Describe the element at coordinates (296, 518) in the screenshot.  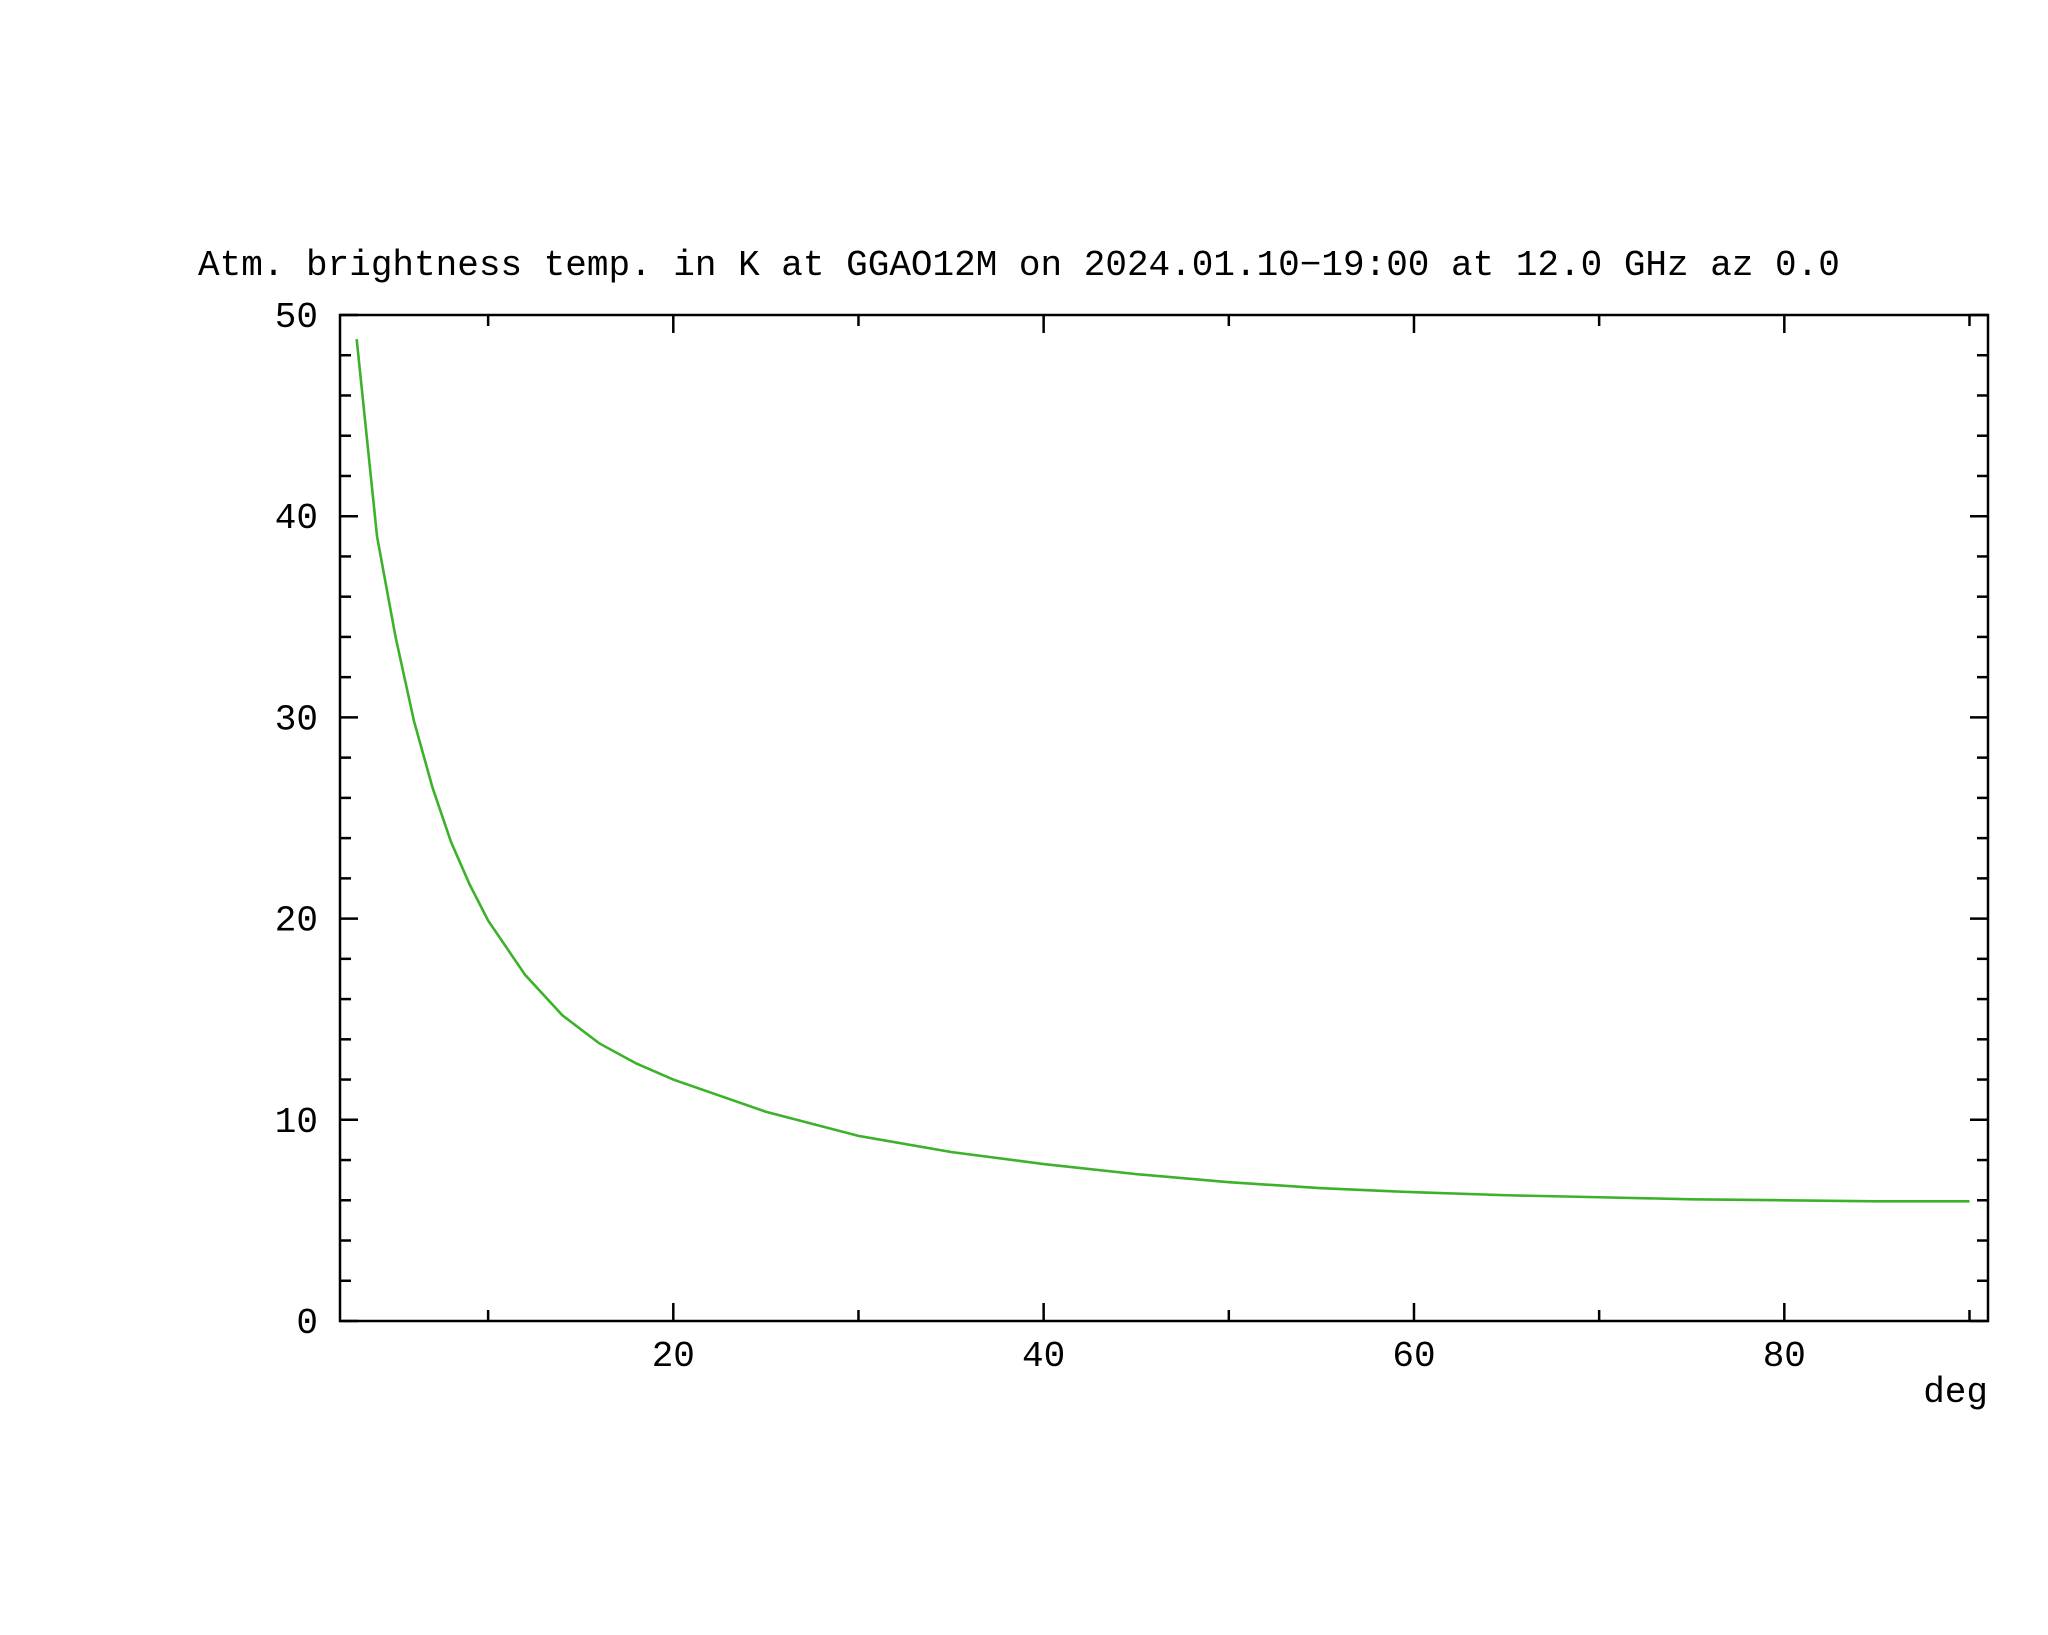
I see `y-tick-label: 40` at that location.